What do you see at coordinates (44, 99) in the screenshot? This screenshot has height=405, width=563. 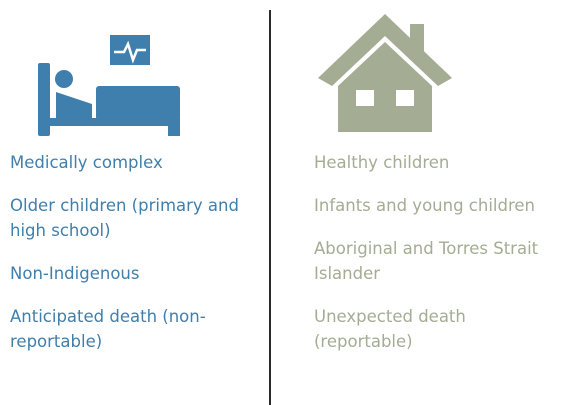 I see `bed-post` at bounding box center [44, 99].